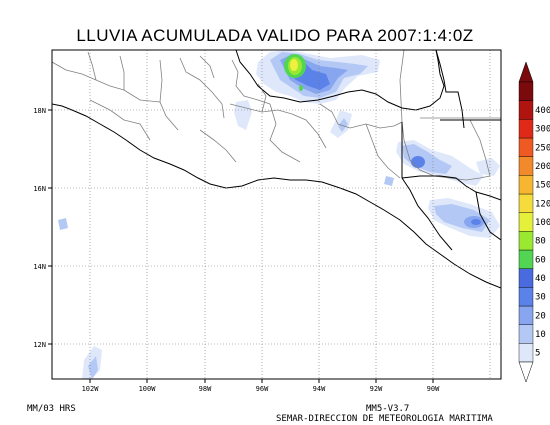  I want to click on colorbar-level-label: 200, so click(542, 167).